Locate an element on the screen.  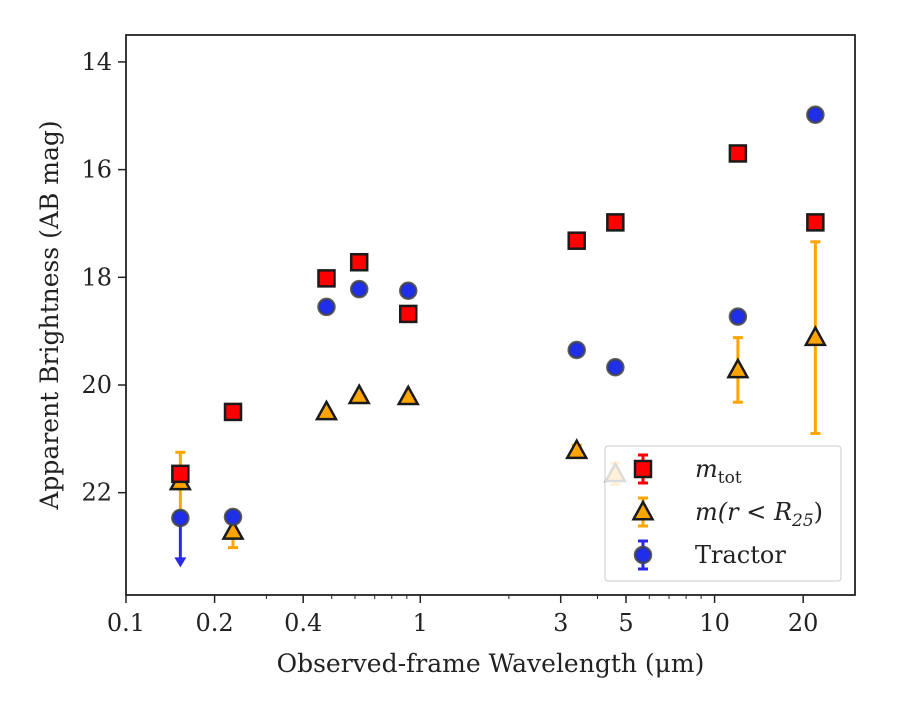
x-axis-label: Observed-frame Wavelength (μm) is located at coordinates (491, 663).